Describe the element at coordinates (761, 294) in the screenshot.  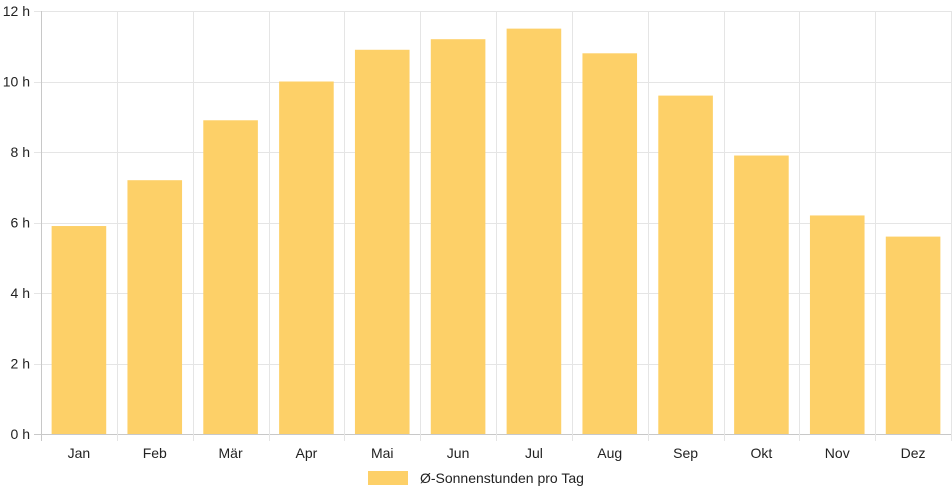
I see `bar-okt` at that location.